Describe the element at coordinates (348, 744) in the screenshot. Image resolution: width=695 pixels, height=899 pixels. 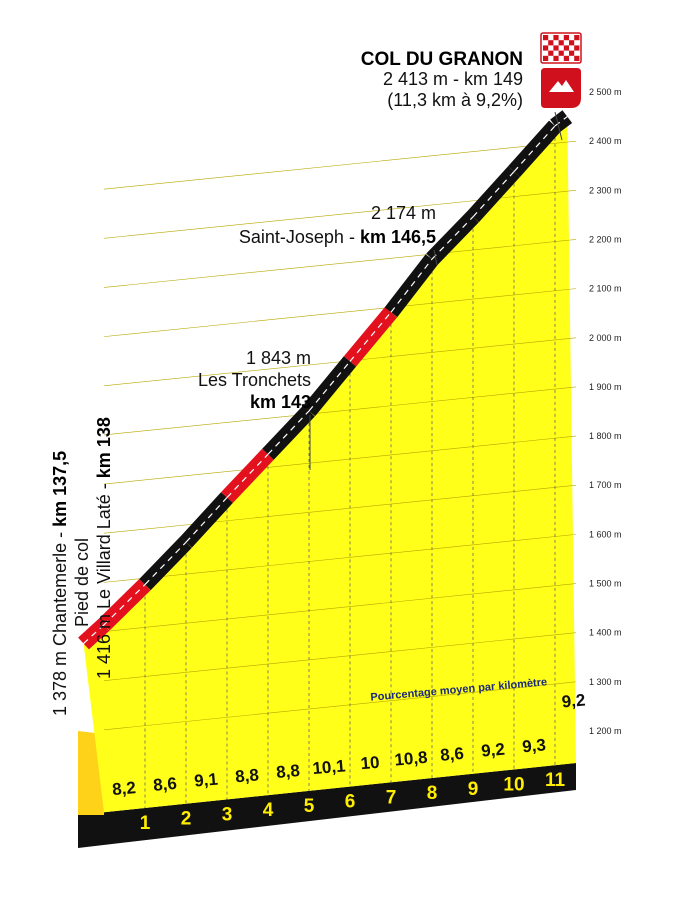
I see `gradient-labels: 8,2 8,6 9,1 8,8 8,8 10,1 10 10,8 8,6 9,2 9,3 9,2` at that location.